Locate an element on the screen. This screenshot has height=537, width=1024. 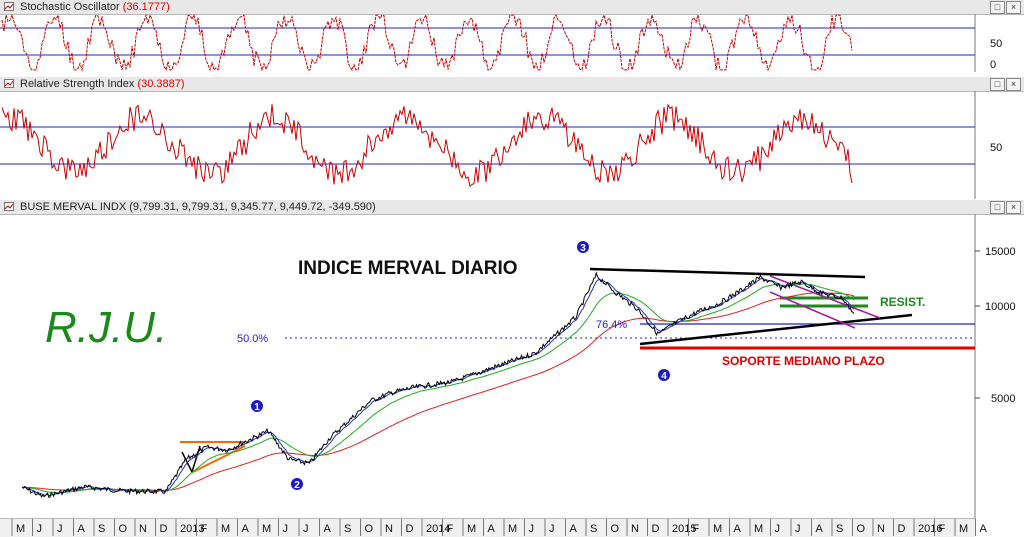
stochastic-pane: Stochastic Oscillator (36.1777) □ × 50 0 is located at coordinates (512, 36).